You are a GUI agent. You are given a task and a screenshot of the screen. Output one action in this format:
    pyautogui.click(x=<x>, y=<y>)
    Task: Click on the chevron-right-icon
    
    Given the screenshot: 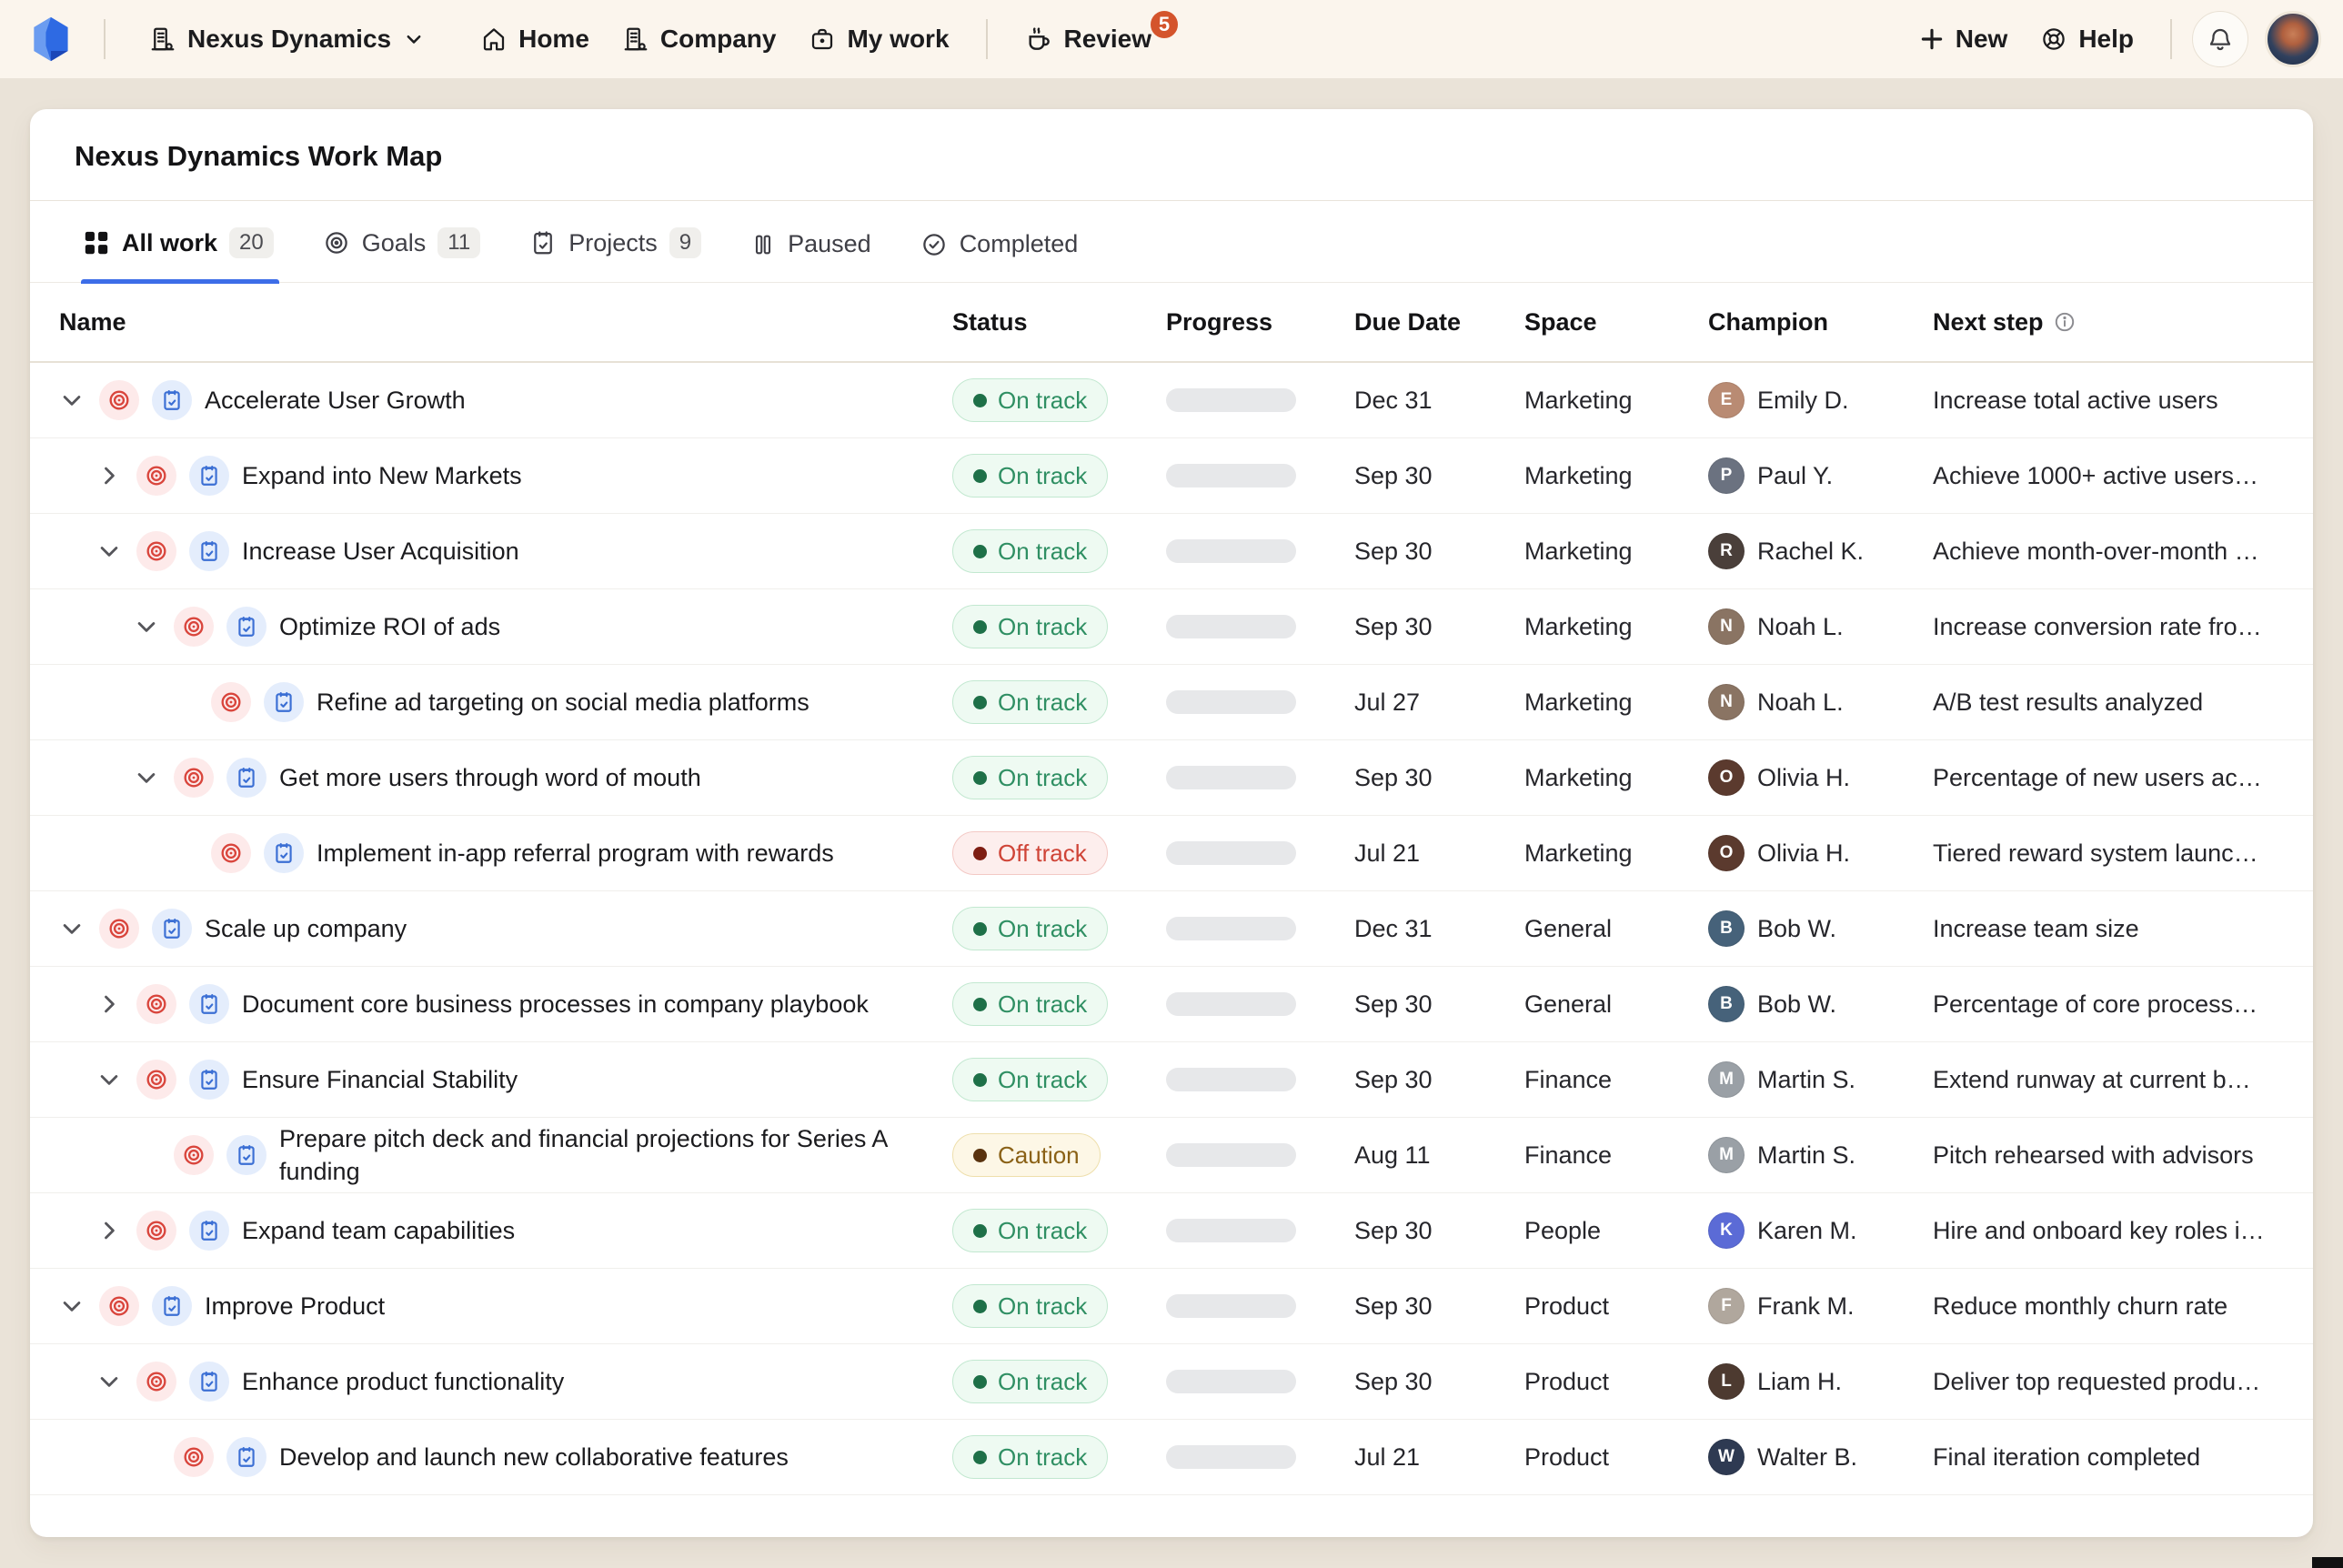 What is the action you would take?
    pyautogui.click(x=110, y=476)
    